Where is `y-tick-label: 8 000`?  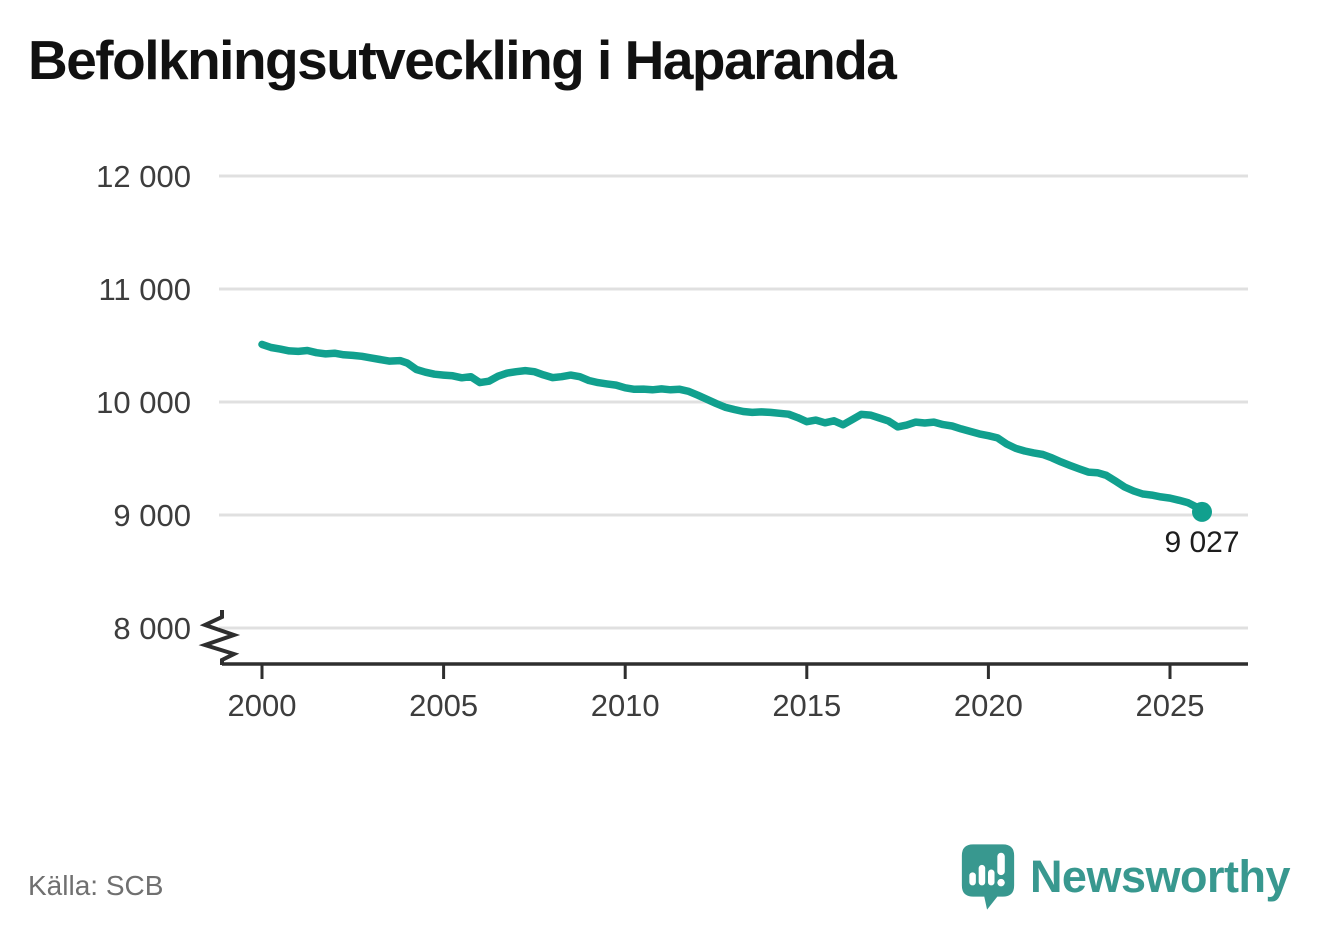 y-tick-label: 8 000 is located at coordinates (152, 628).